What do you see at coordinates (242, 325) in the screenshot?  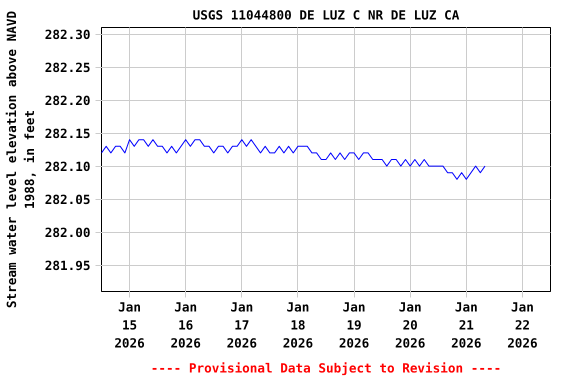 I see `x-tick-label: Jan 17 2026` at bounding box center [242, 325].